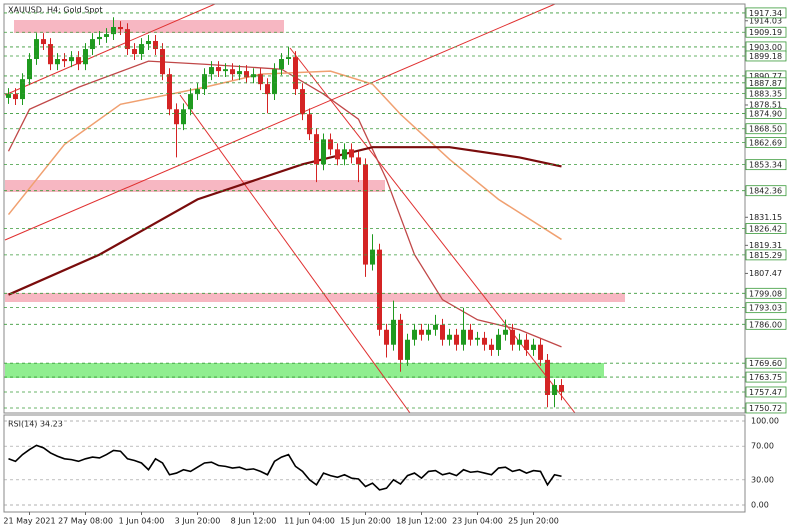  Describe the element at coordinates (765, 129) in the screenshot. I see `level-label: 1868.50` at that location.